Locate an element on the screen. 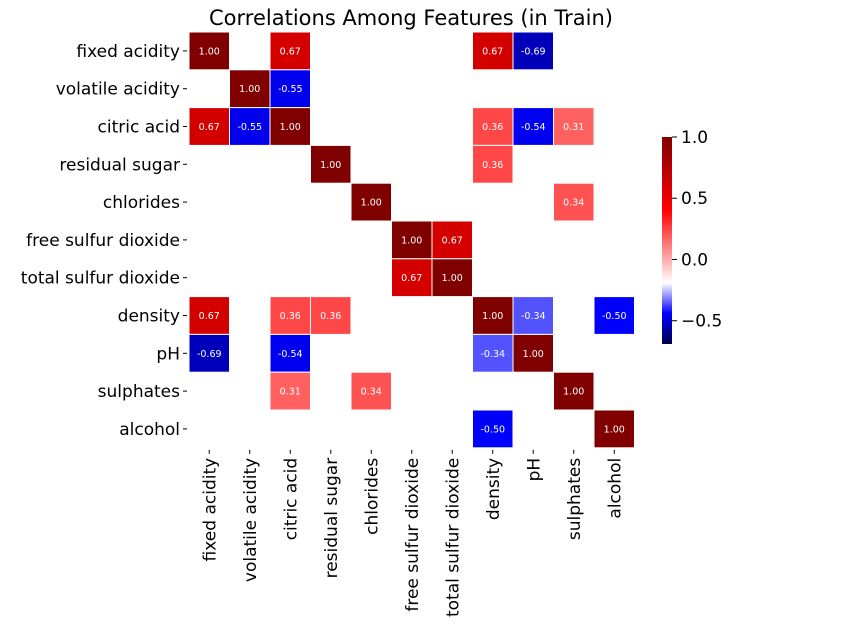  y-tick-label: volatile acidity is located at coordinates (118, 90).